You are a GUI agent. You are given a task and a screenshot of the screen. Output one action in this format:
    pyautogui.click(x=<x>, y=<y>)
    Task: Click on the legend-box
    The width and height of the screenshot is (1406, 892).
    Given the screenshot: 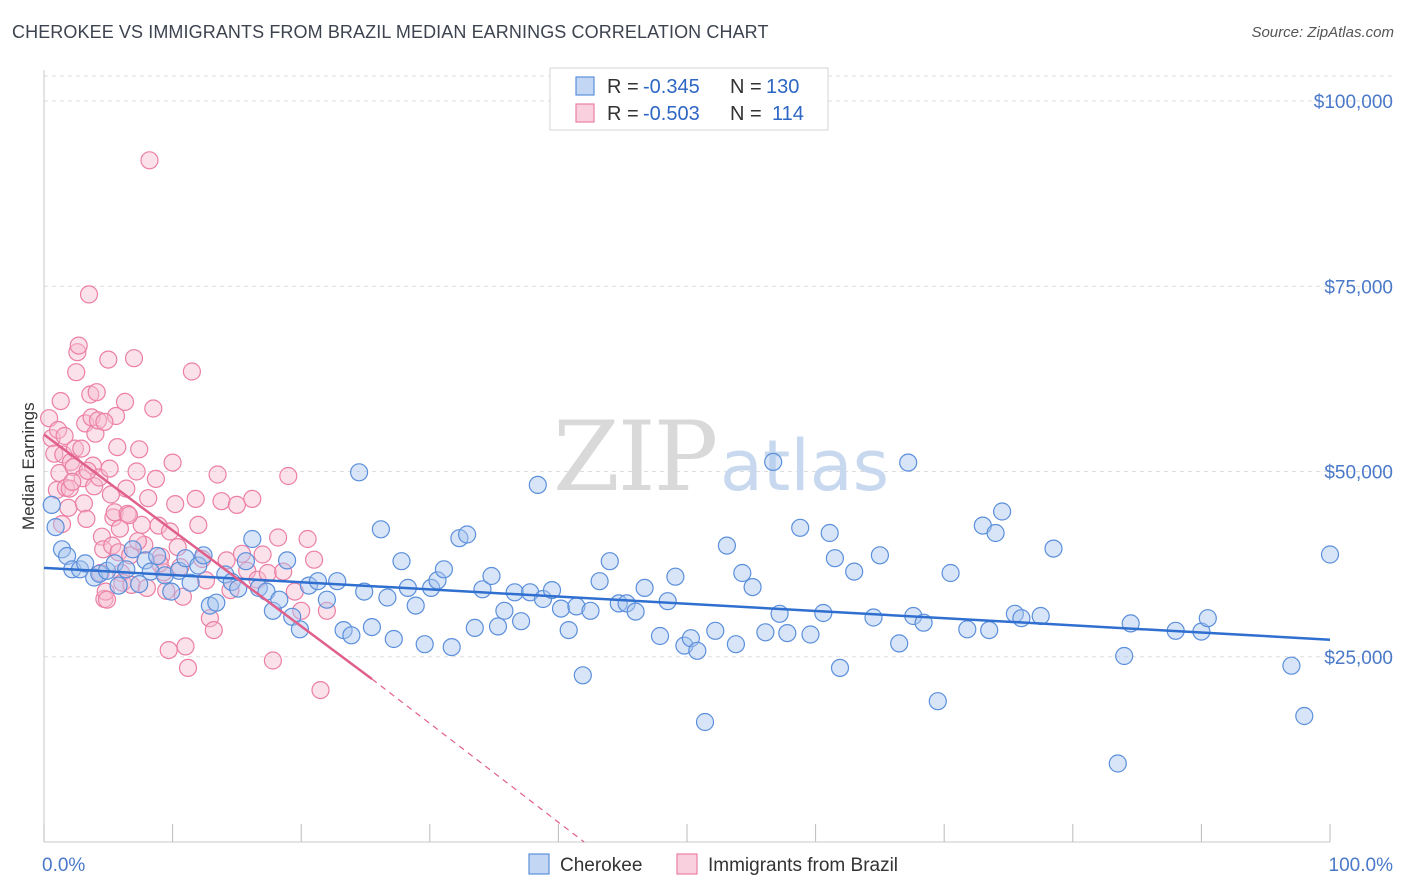 What is the action you would take?
    pyautogui.click(x=689, y=99)
    